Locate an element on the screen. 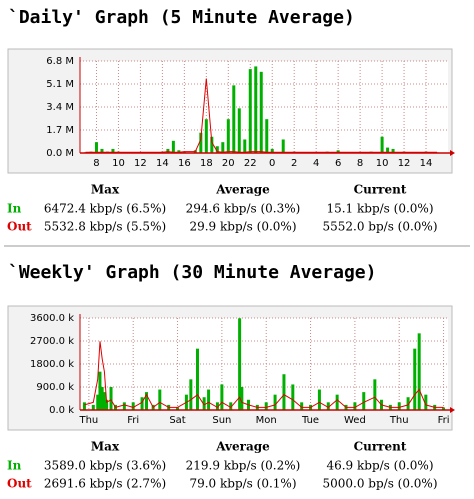 The image size is (474, 499). y-tick-label: 0.0 k is located at coordinates (61, 410).